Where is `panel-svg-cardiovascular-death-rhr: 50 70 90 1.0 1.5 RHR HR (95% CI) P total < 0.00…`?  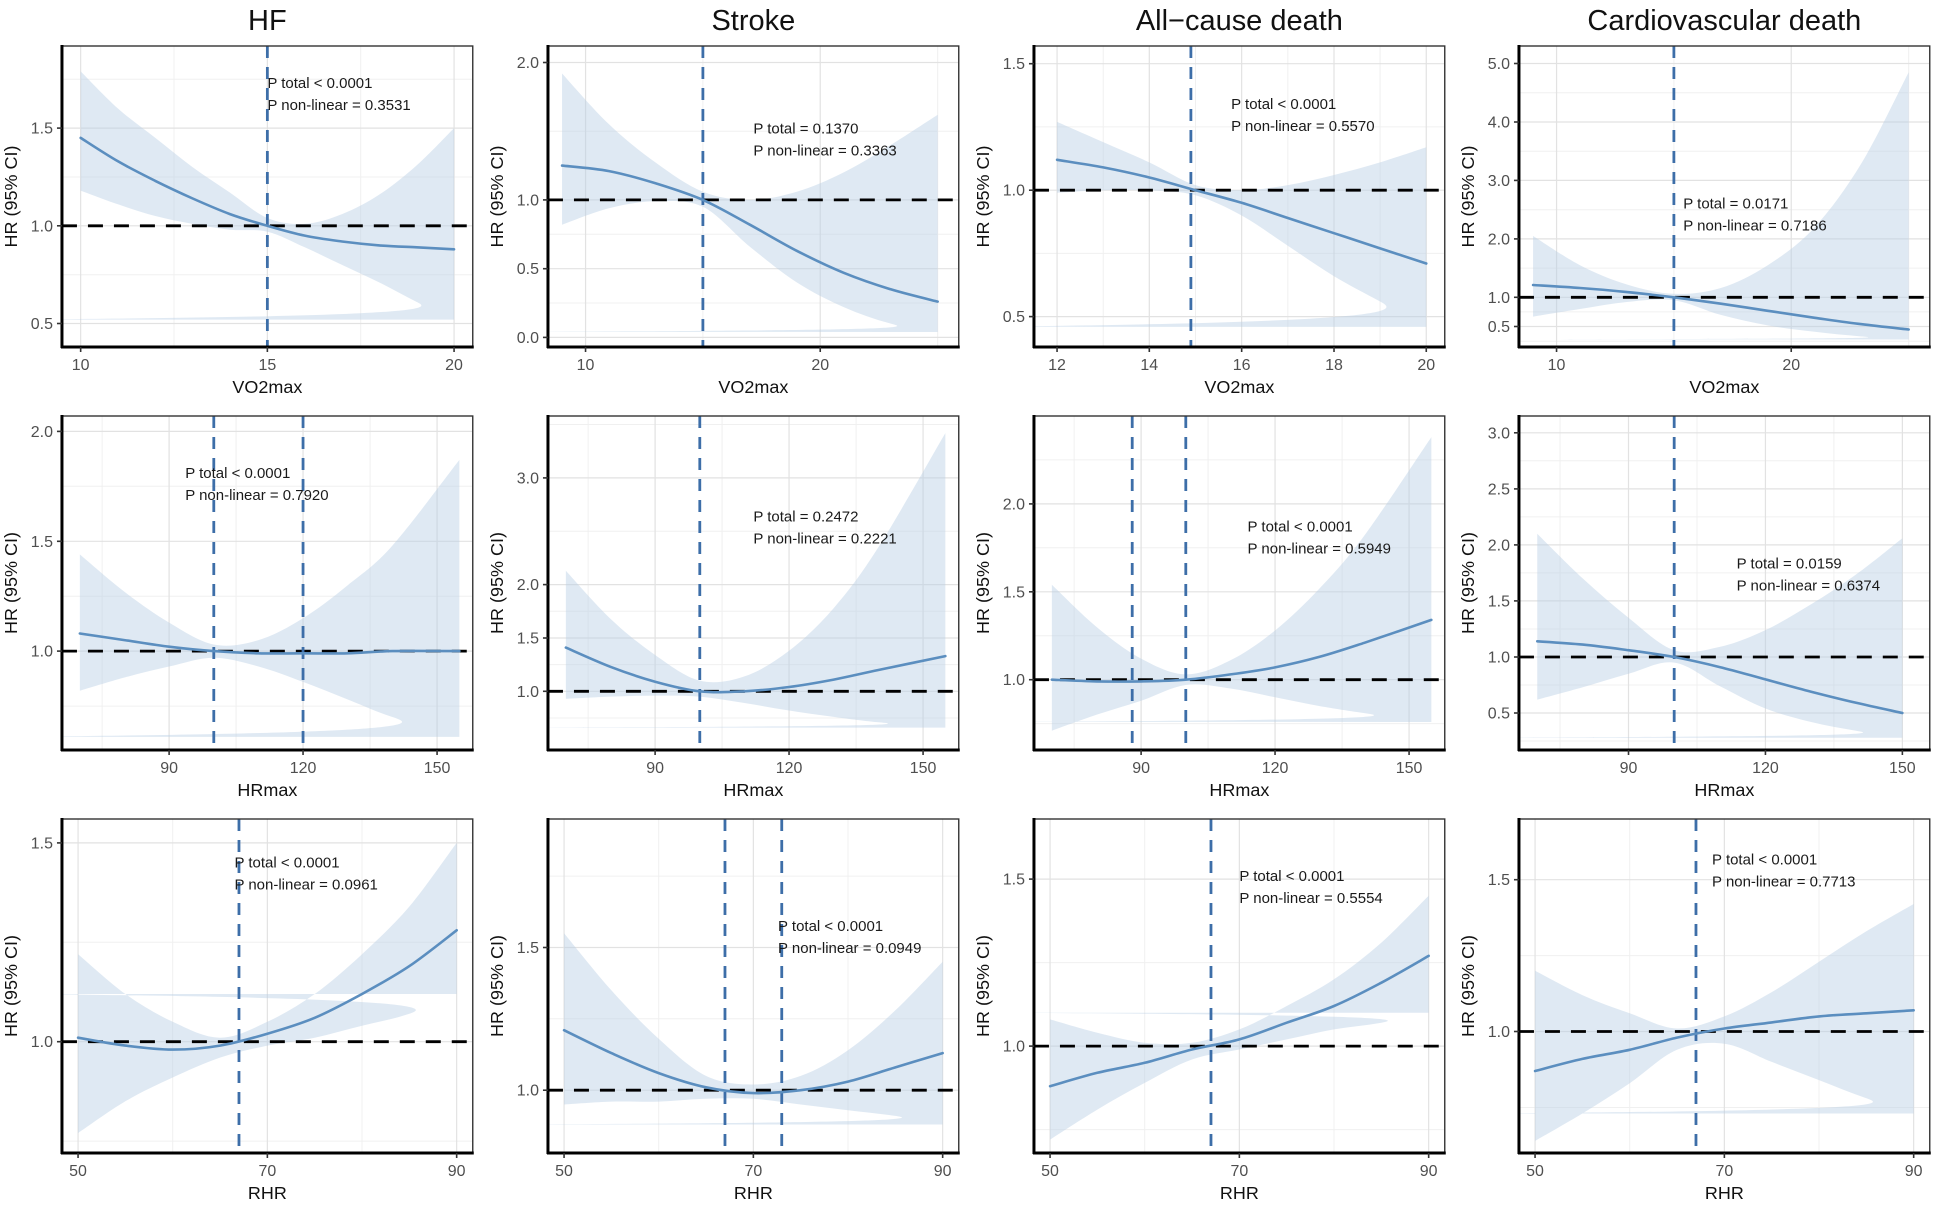
panel-svg-cardiovascular-death-rhr: 50 70 90 1.0 1.5 RHR HR (95% CI) P total < 0.00… is located at coordinates (1695, 1010).